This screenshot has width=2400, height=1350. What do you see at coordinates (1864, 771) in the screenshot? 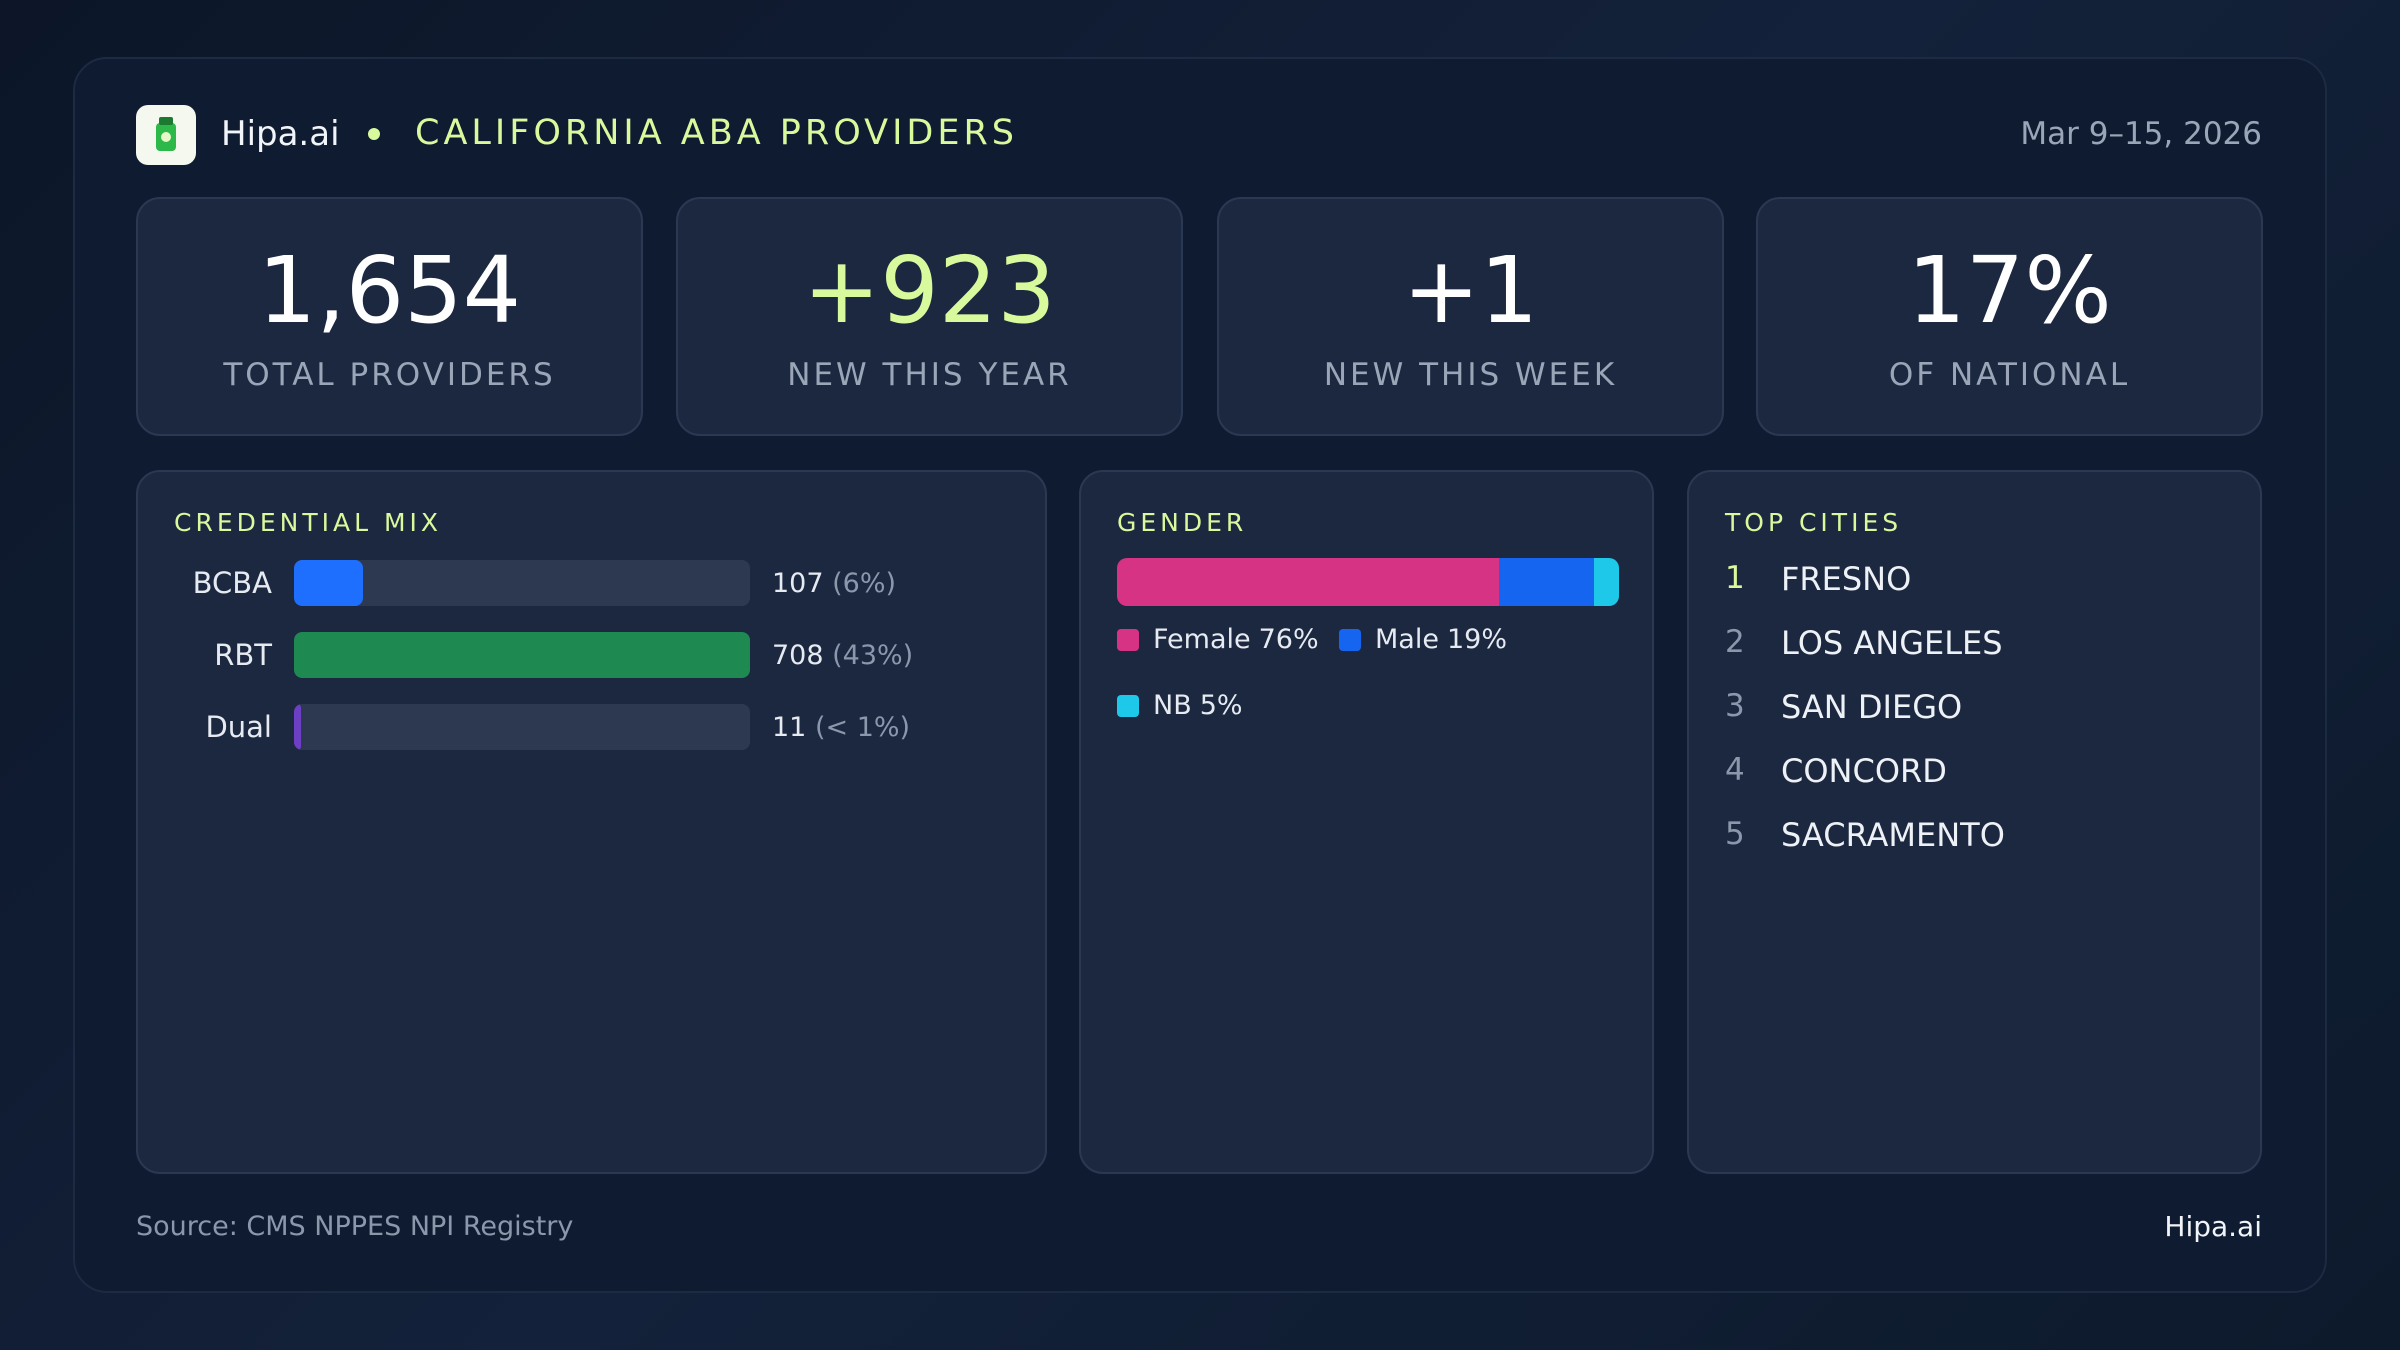
I see `city-name: CONCORD` at bounding box center [1864, 771].